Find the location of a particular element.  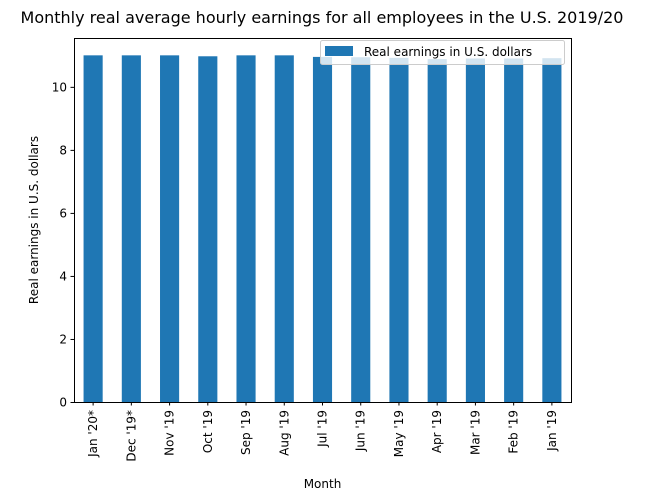

y-tick-label-0: 0 is located at coordinates (63, 403).